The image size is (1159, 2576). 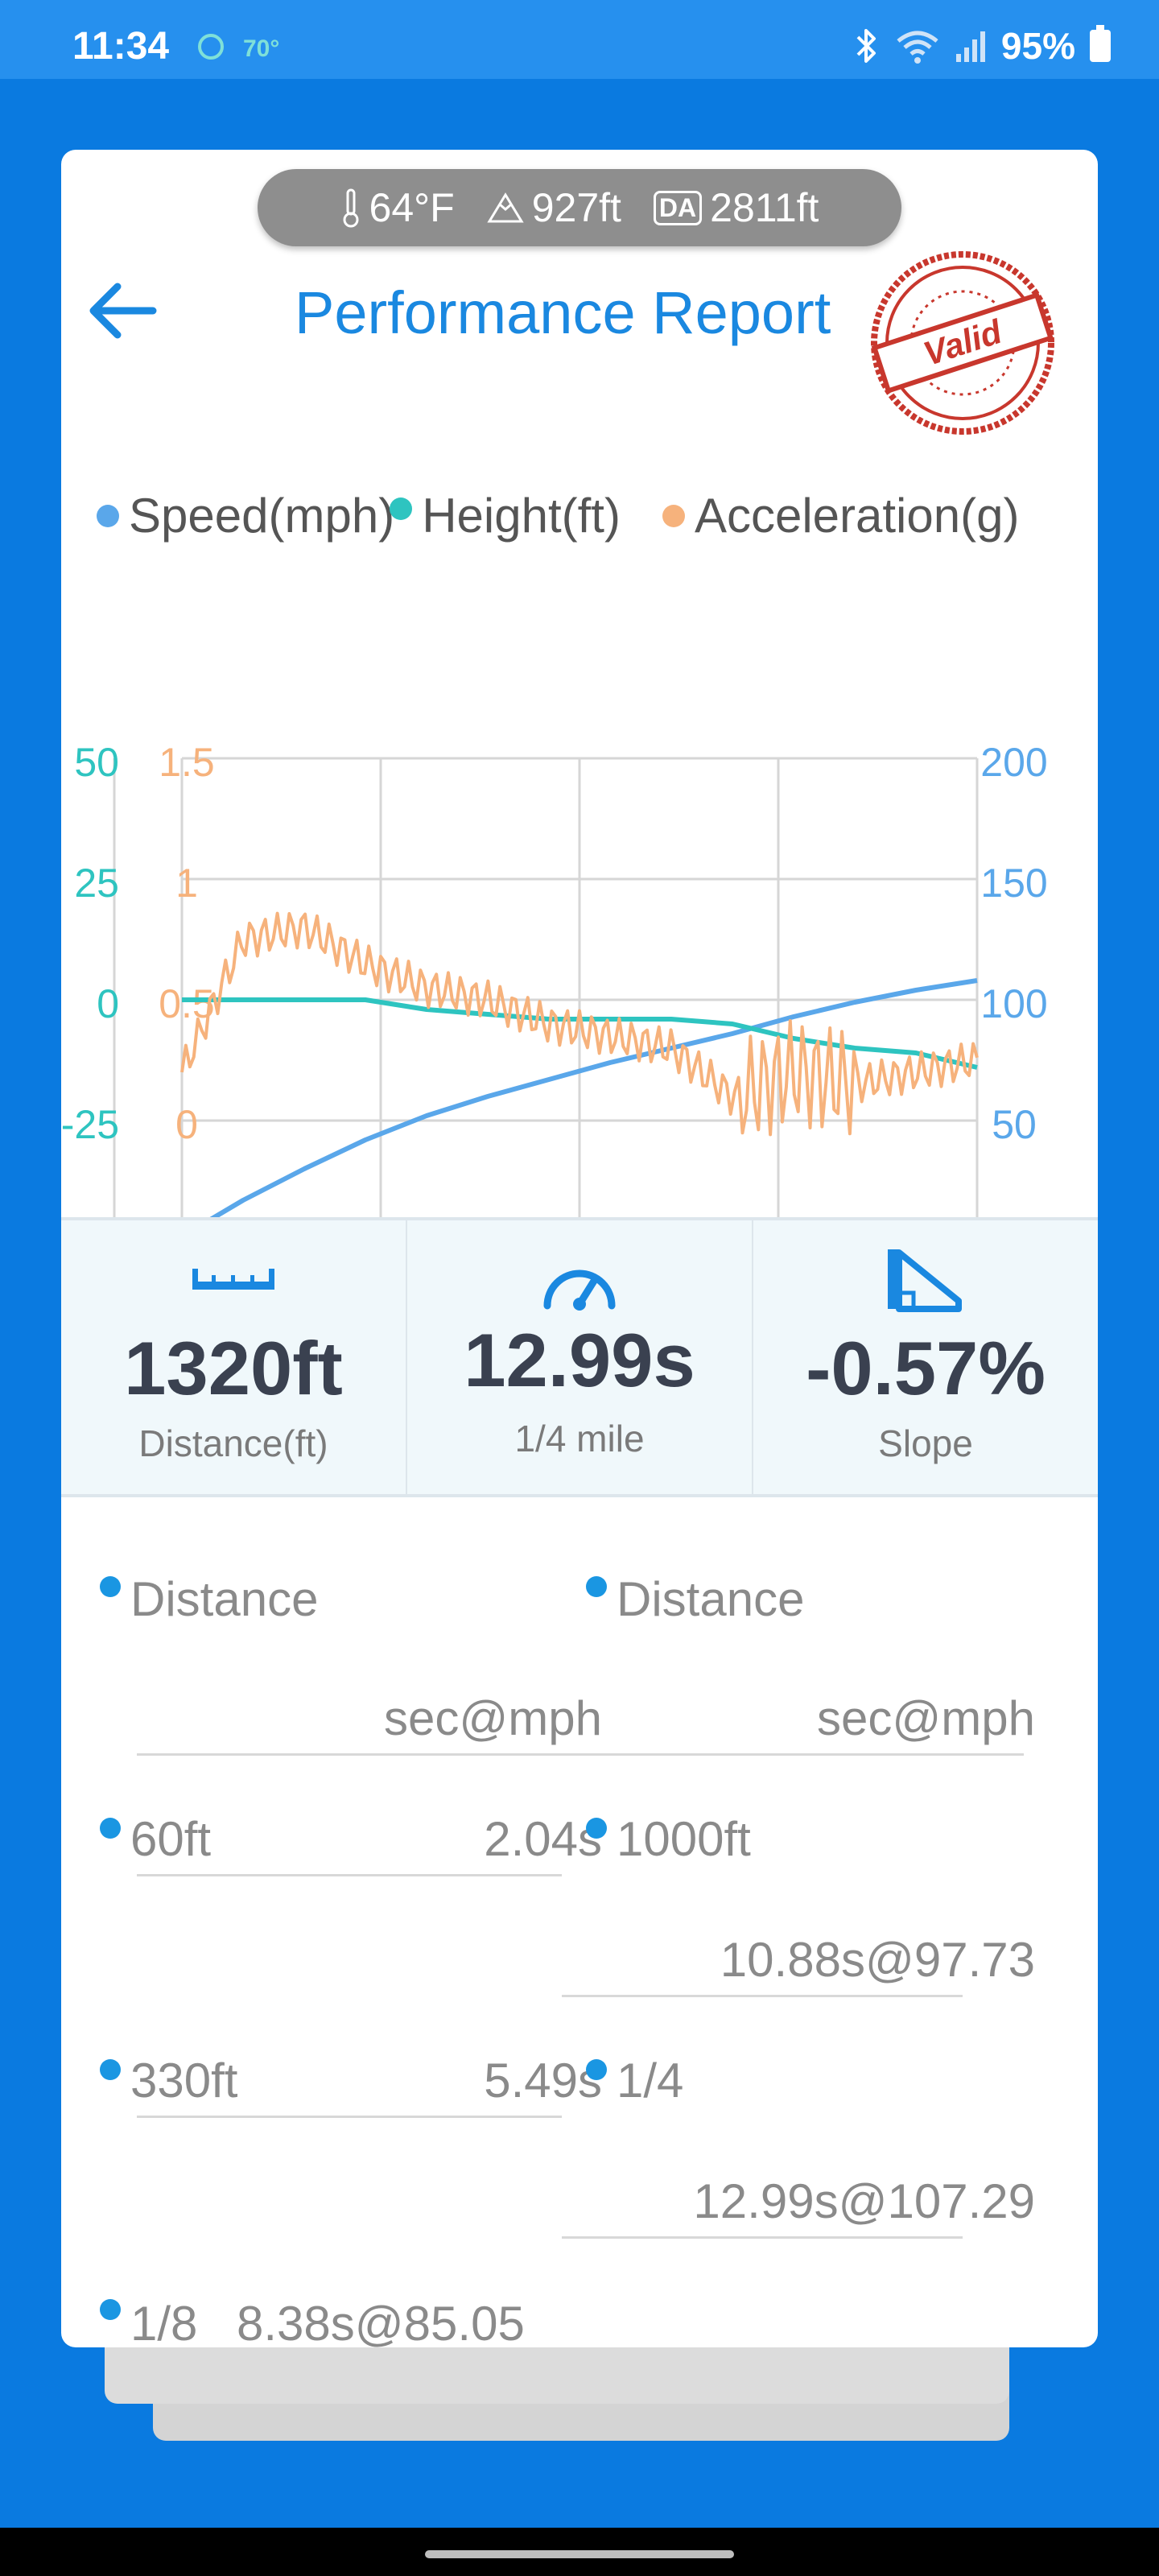 I want to click on series-line-speed, so click(x=579, y=1108).